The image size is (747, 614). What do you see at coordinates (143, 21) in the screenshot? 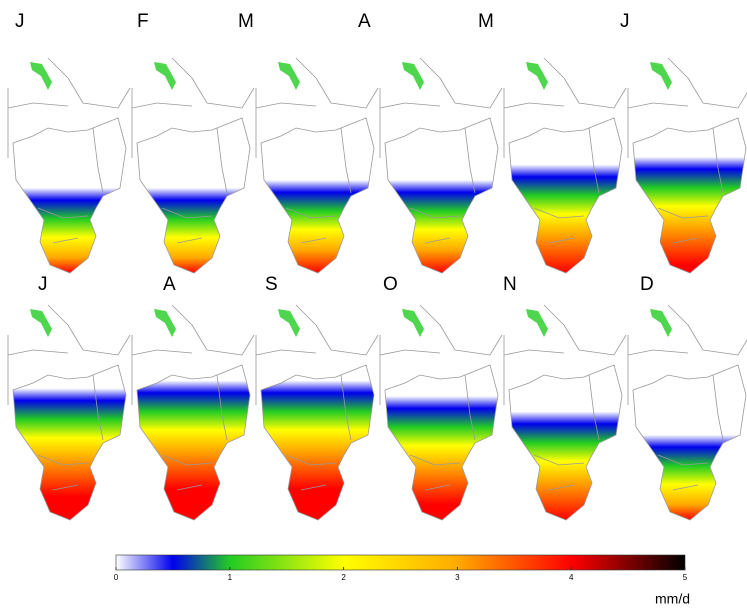
I see `month-label: F` at bounding box center [143, 21].